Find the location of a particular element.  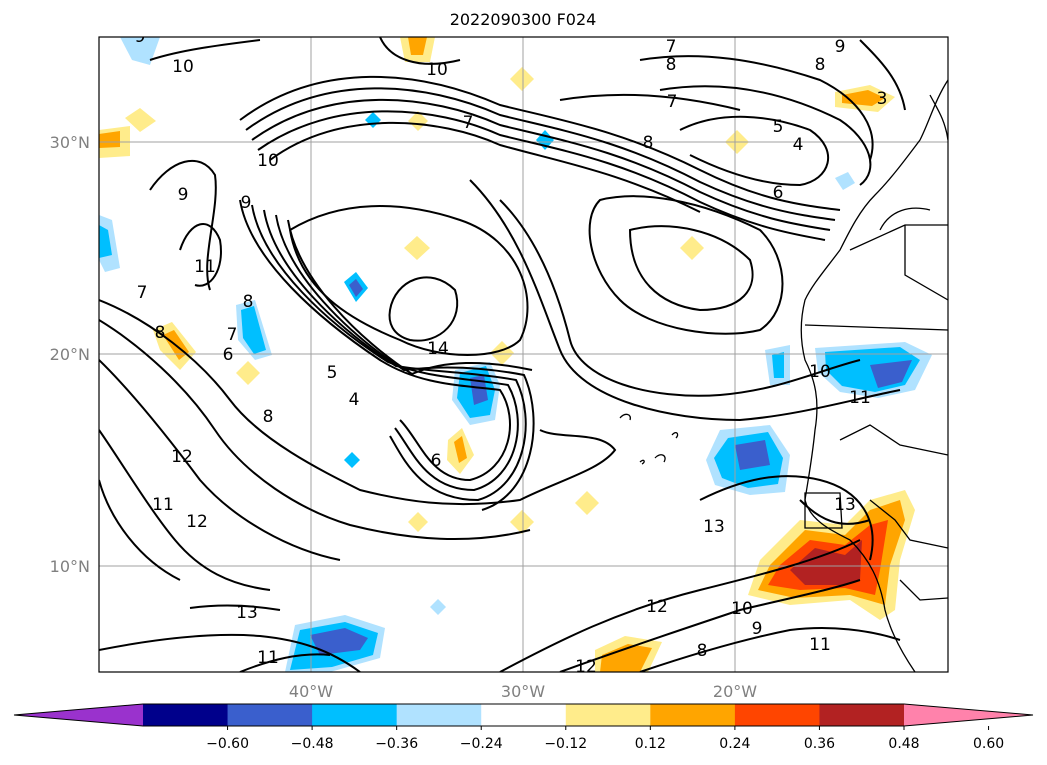

colorbar-tick-label: 0.12 is located at coordinates (650, 744).